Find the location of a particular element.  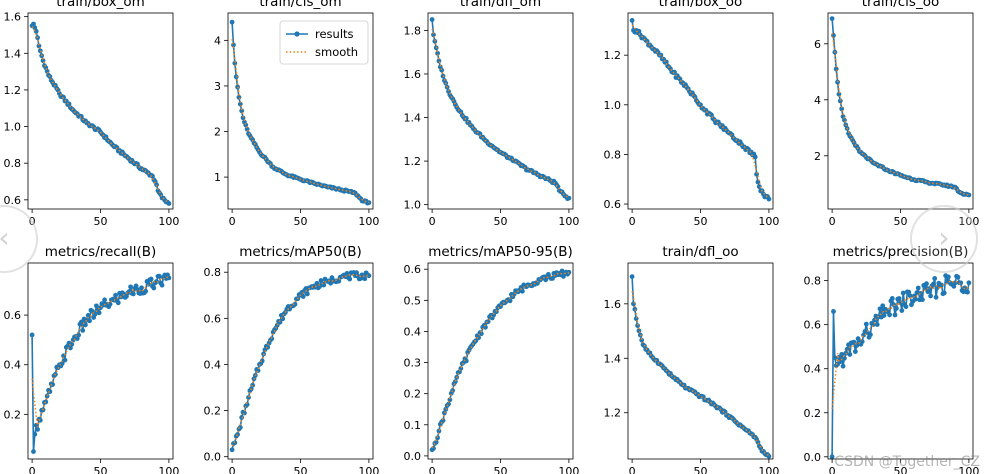

chart-title: metrics/mAP50-95(B) is located at coordinates (500, 252).